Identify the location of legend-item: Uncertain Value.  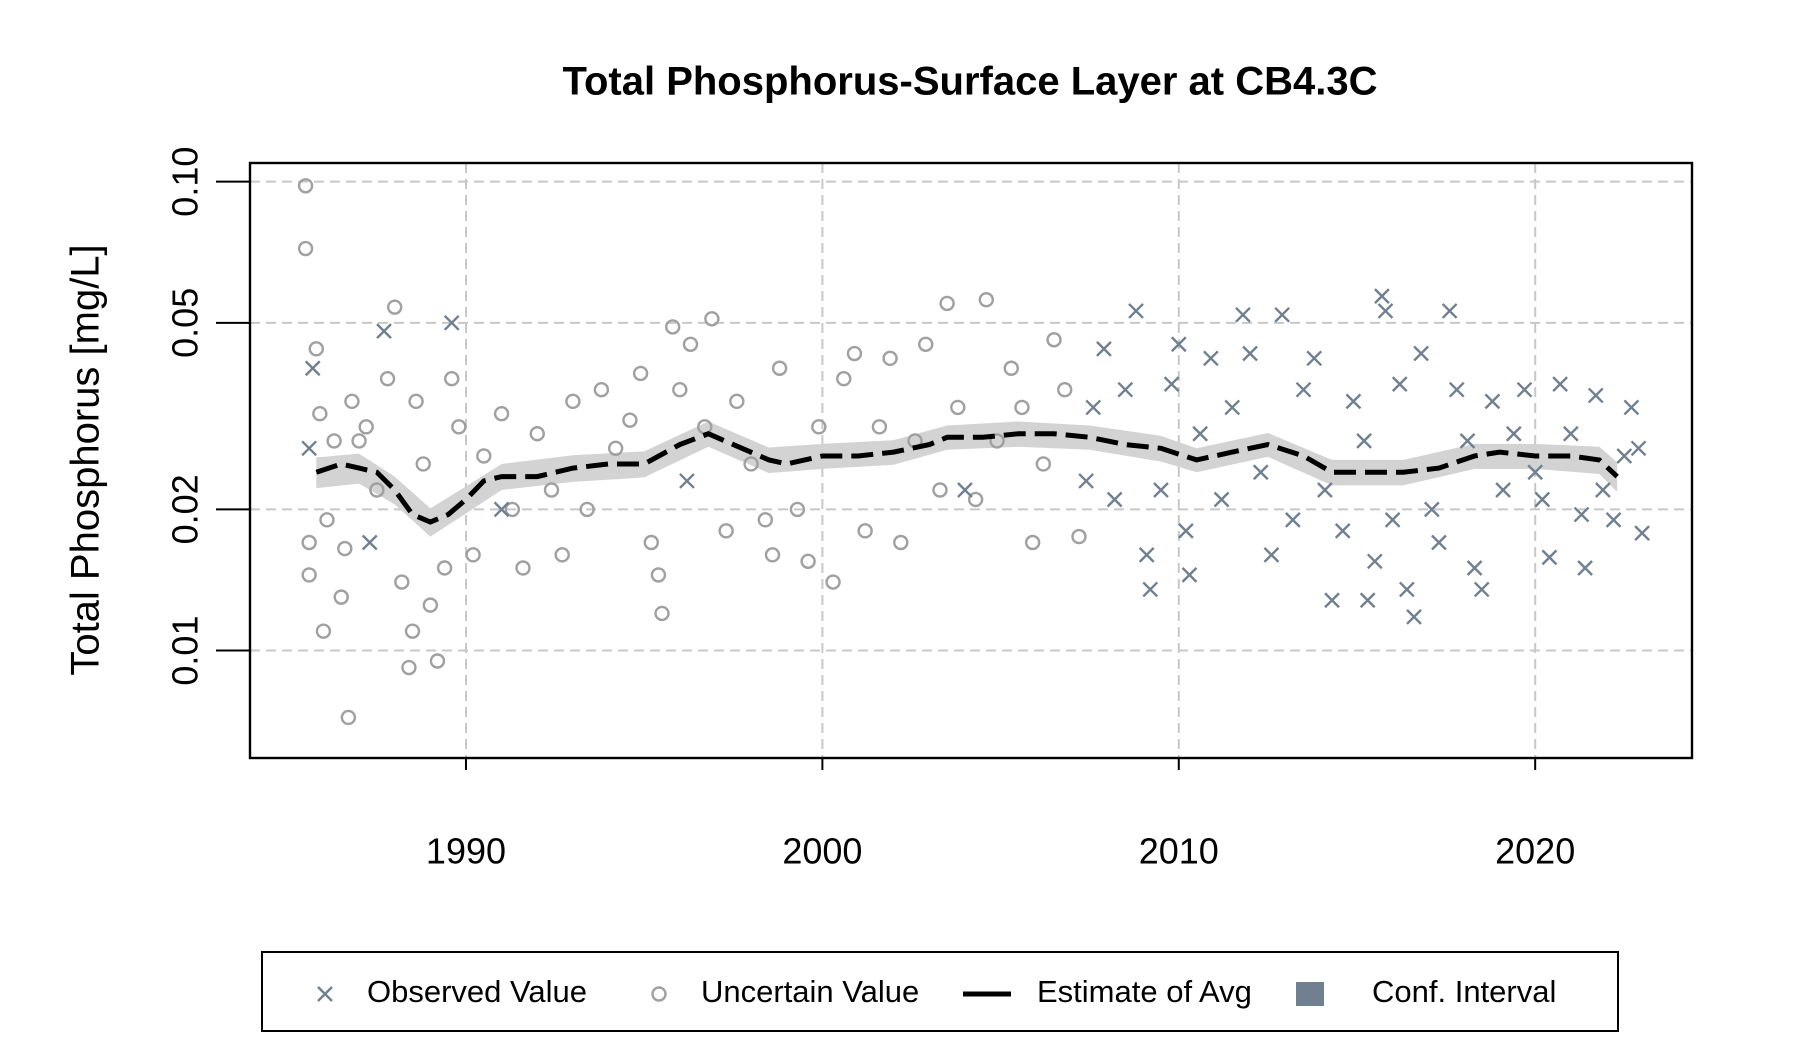
(785, 991).